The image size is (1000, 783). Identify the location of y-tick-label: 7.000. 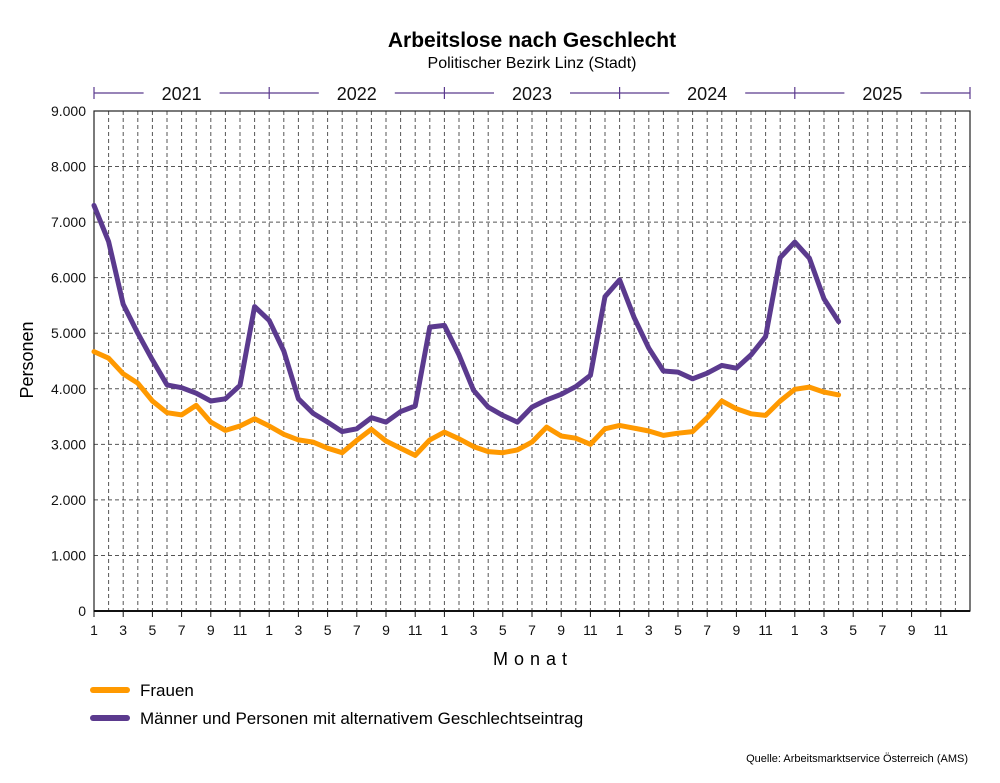
(68, 222).